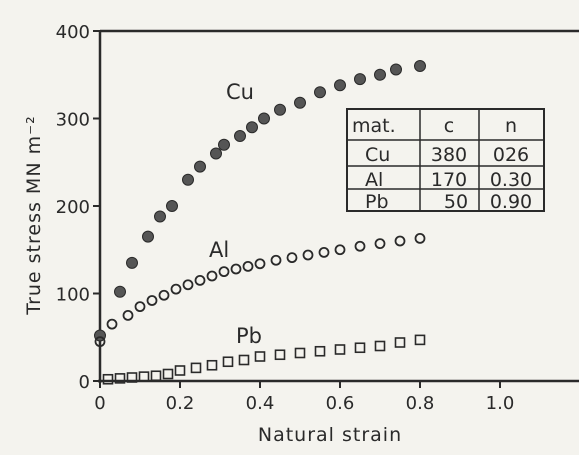 This screenshot has height=455, width=579. I want to click on table-header-c: c, so click(449, 126).